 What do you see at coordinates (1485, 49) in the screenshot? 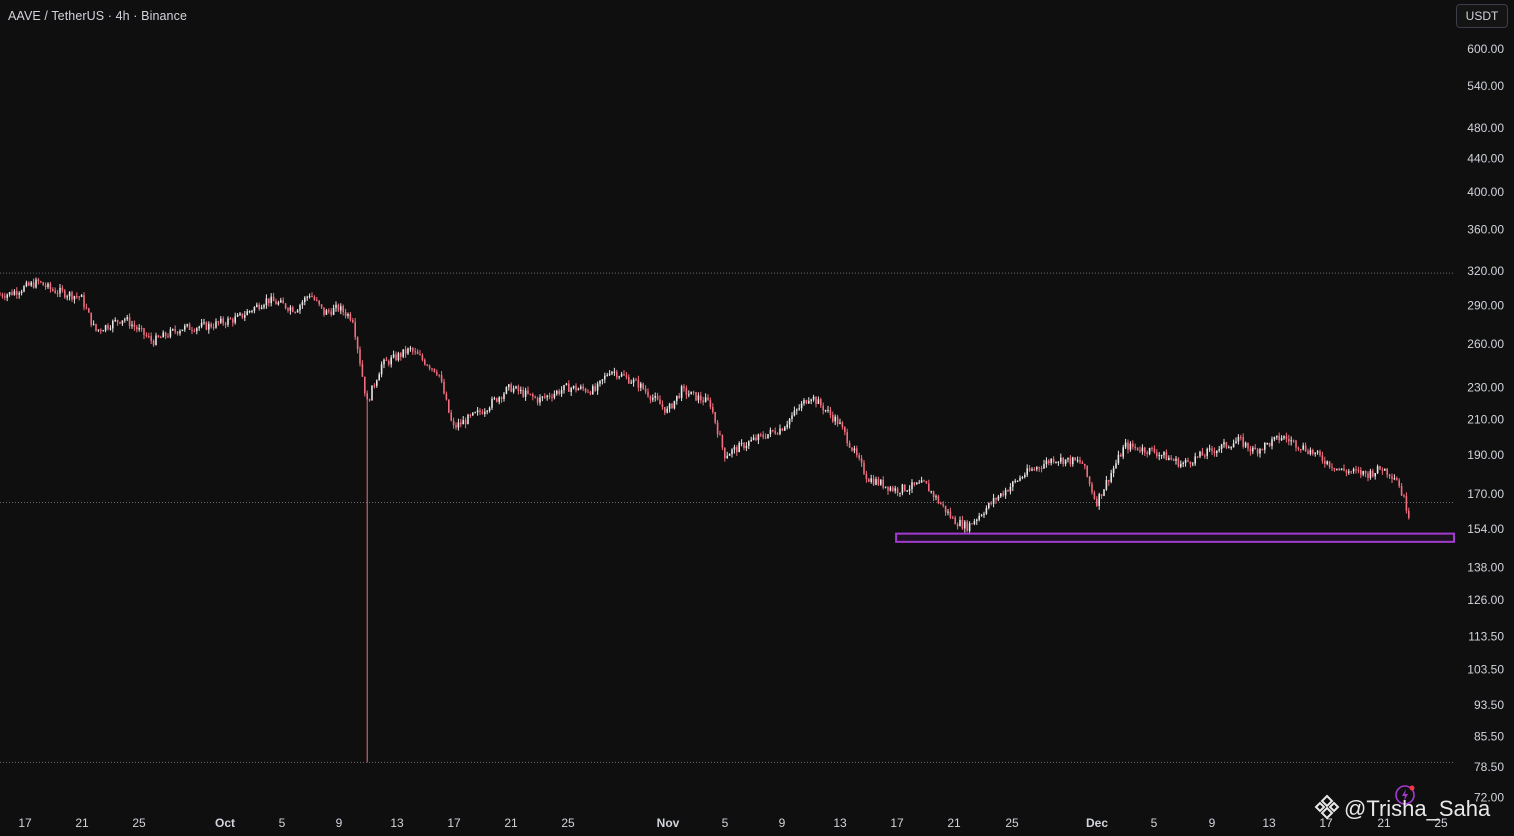
I see `y-tick-label: 600.00` at bounding box center [1485, 49].